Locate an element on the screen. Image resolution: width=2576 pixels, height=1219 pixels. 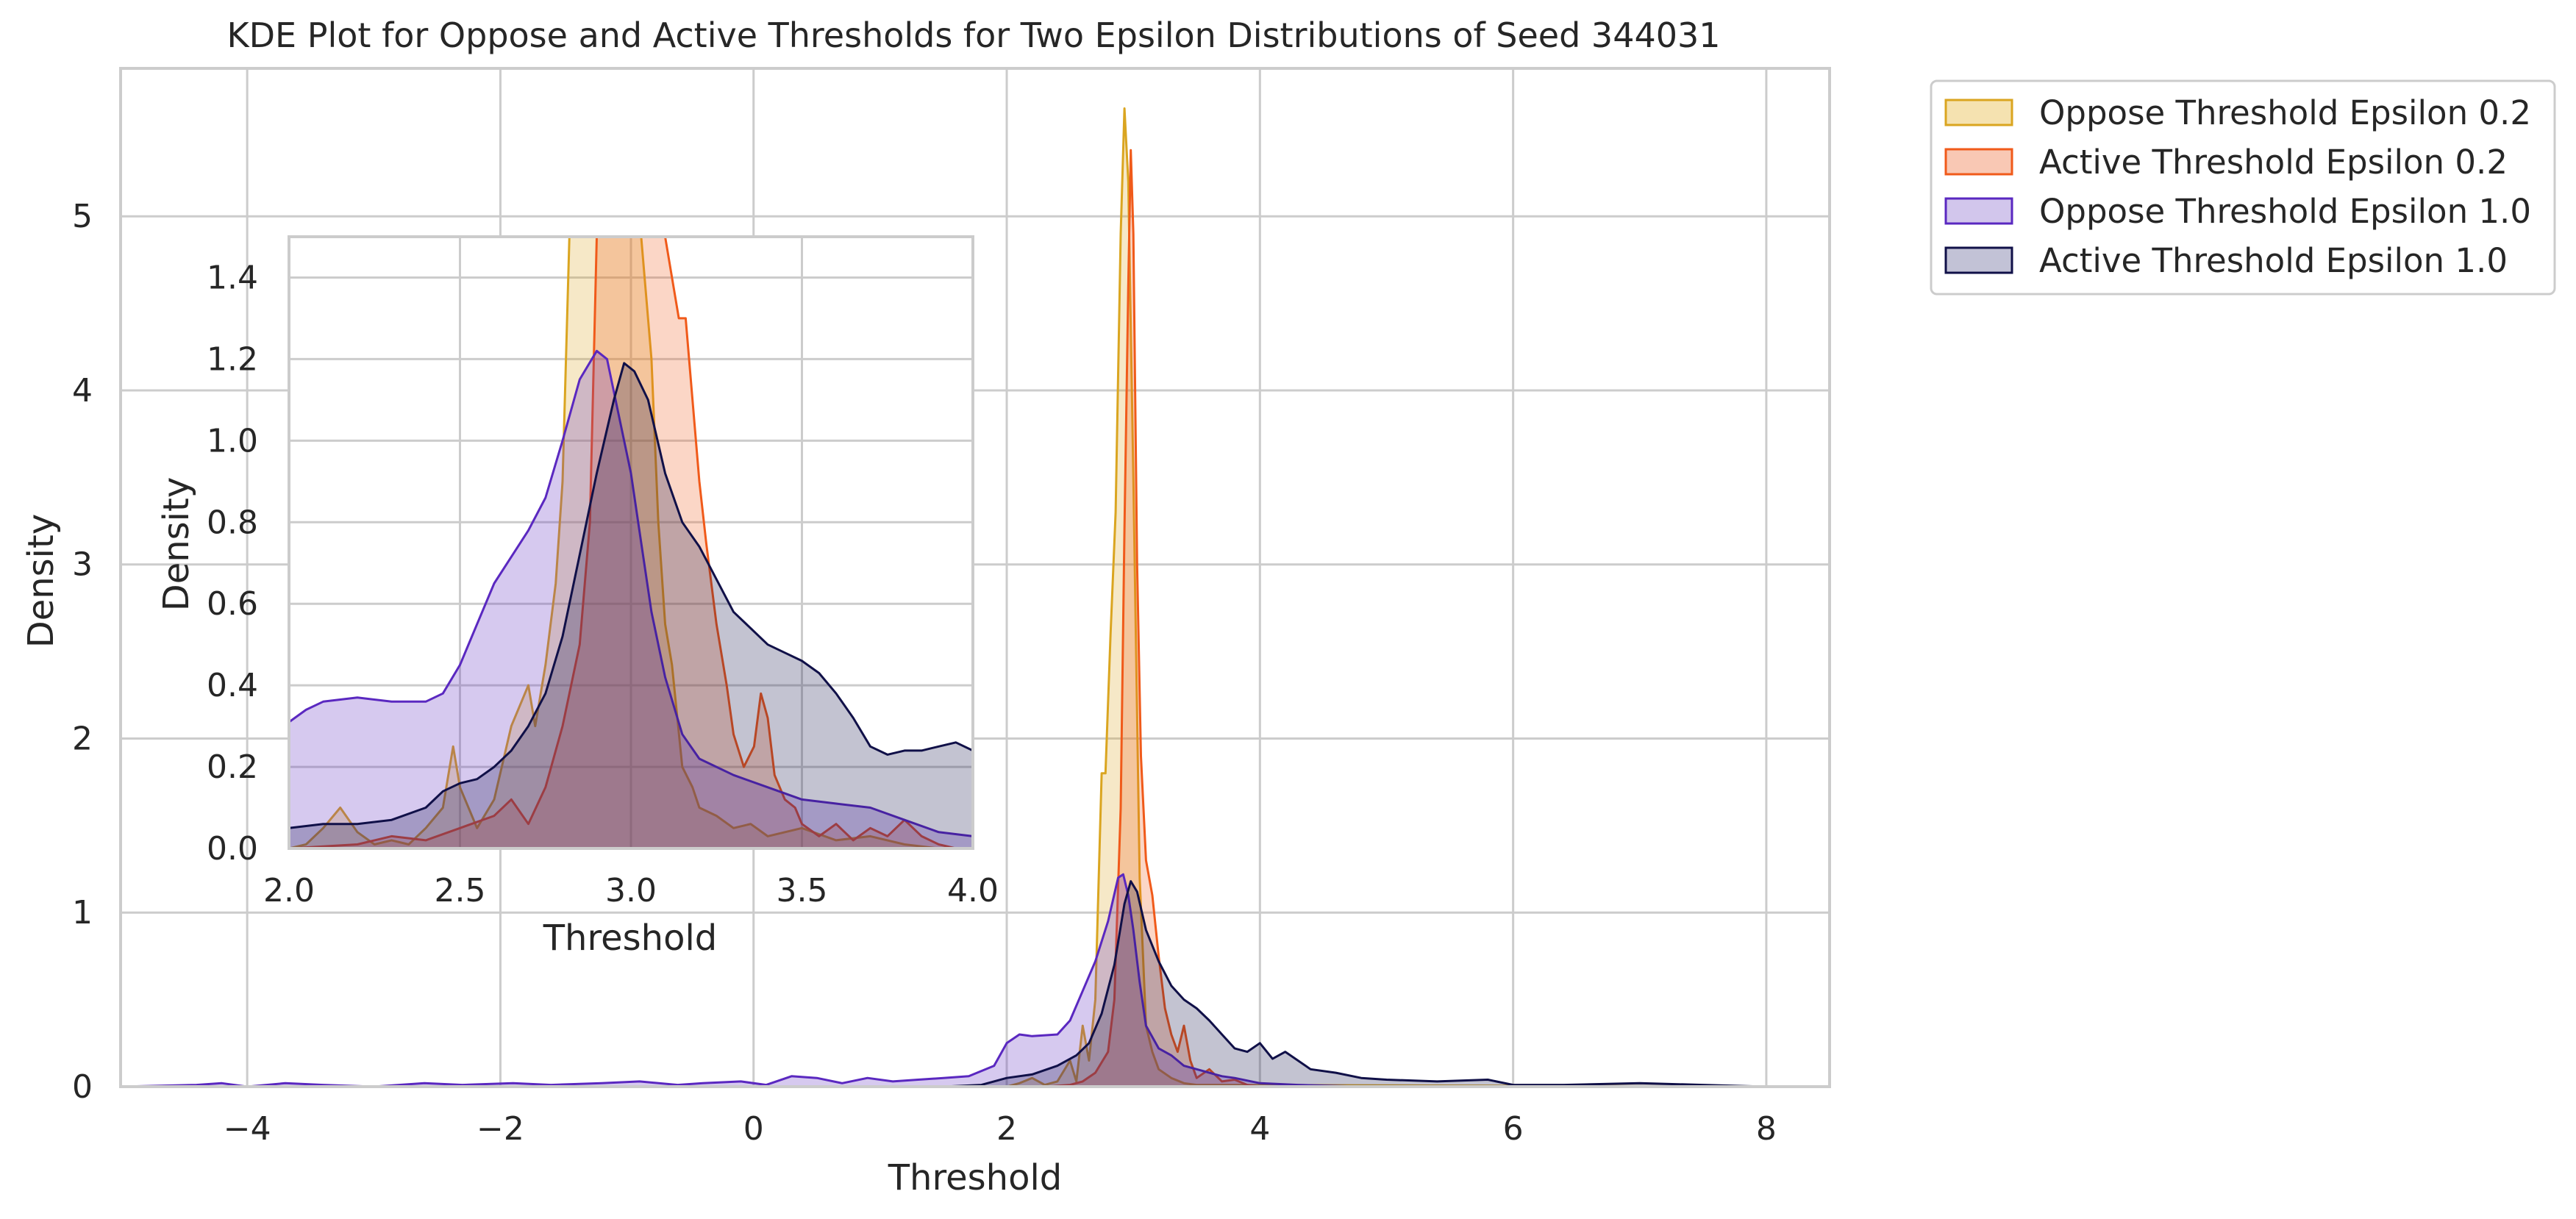
inset-x-tick-label: 3.0 is located at coordinates (631, 890).